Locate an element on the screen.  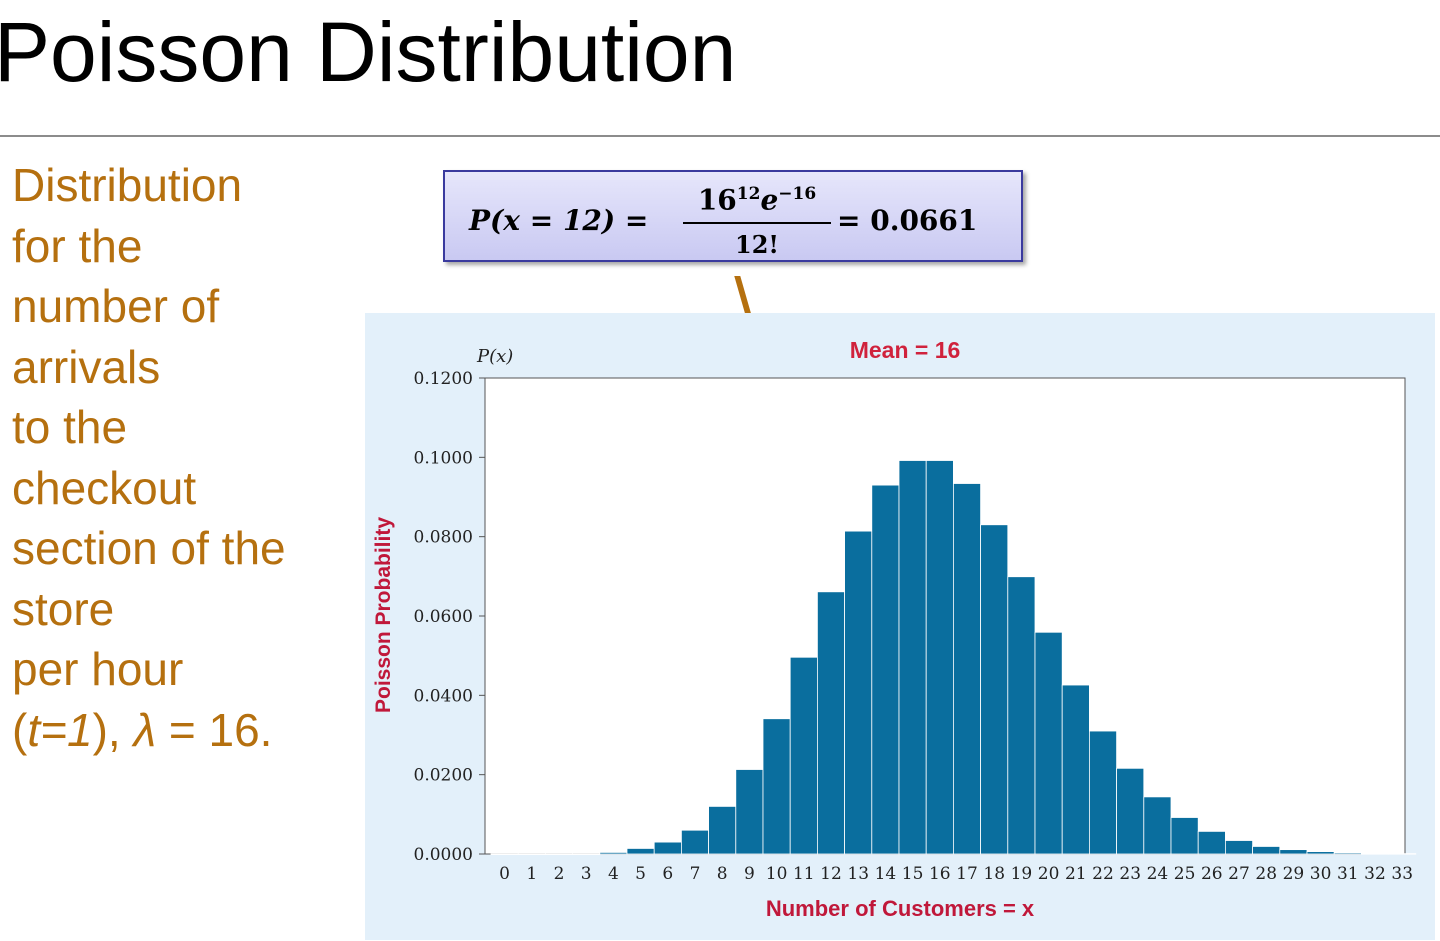
formula-numerator: 1612e−16 is located at coordinates (757, 197).